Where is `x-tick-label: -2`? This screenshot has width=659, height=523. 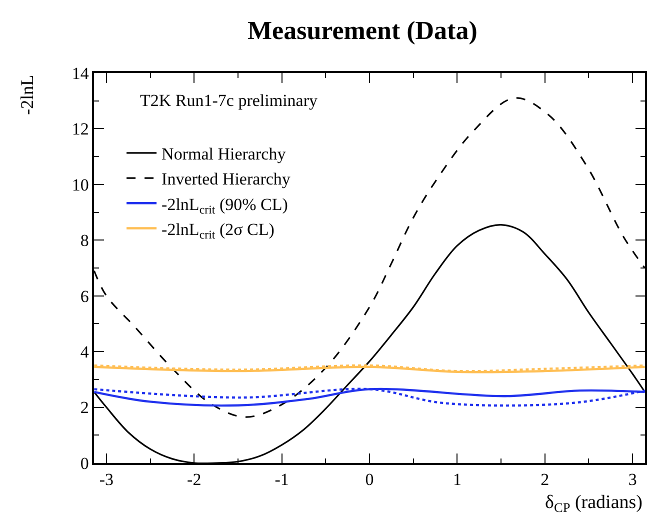 x-tick-label: -2 is located at coordinates (194, 480).